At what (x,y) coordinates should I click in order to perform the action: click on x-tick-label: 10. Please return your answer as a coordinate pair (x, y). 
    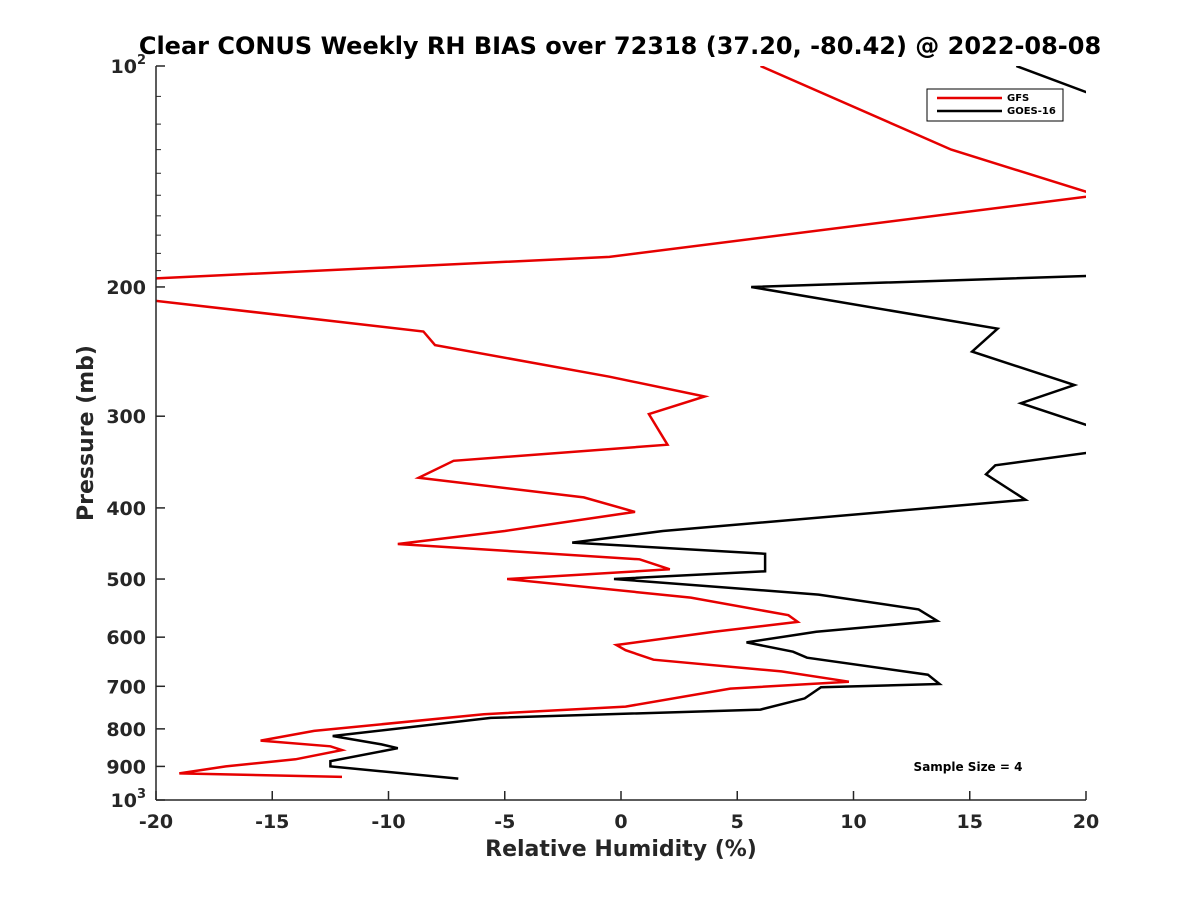
    Looking at the image, I should click on (853, 822).